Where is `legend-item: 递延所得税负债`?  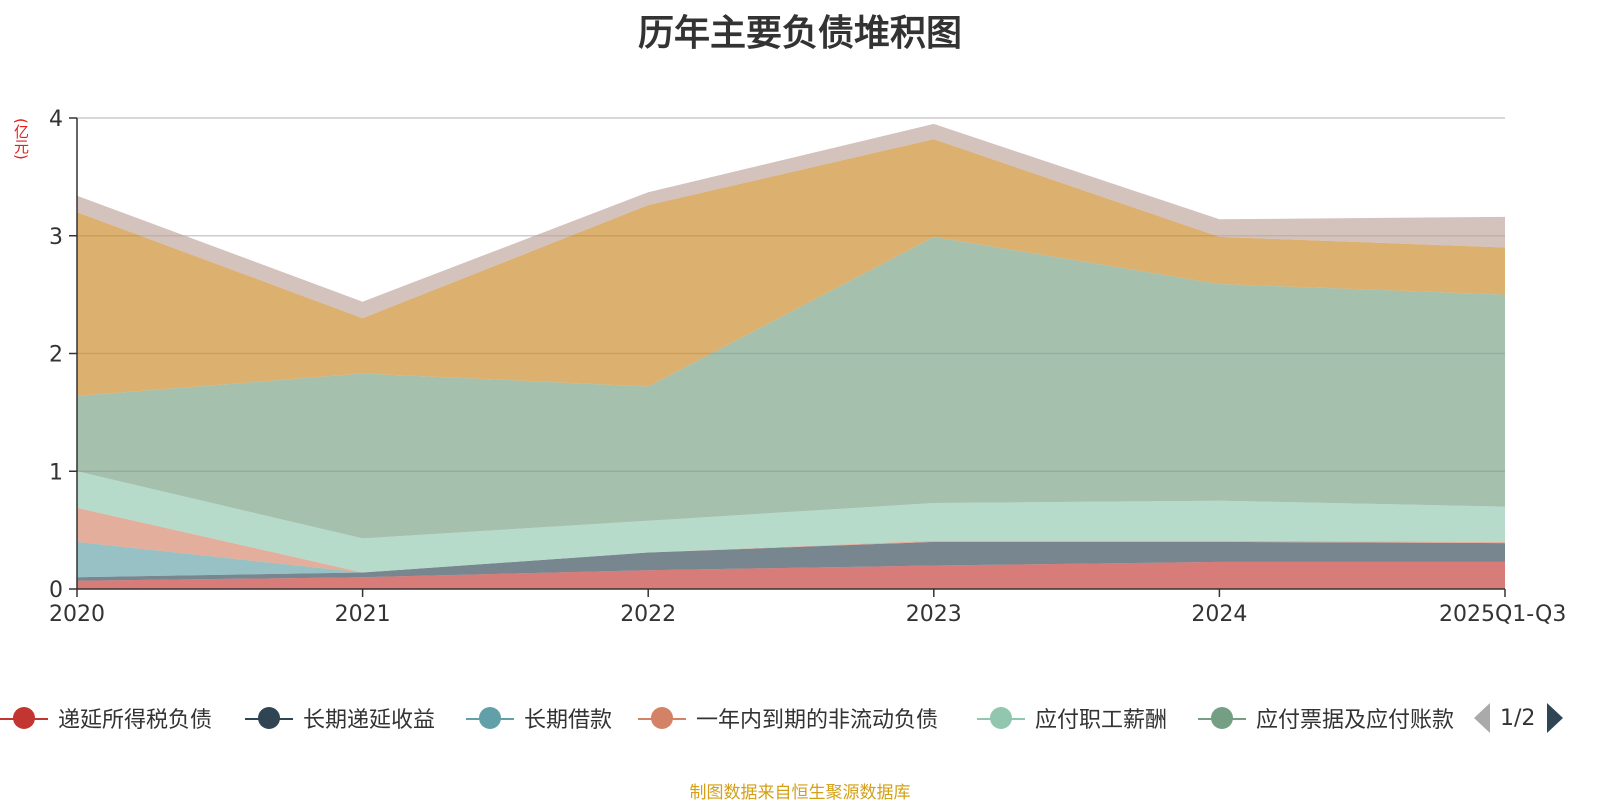 legend-item: 递延所得税负债 is located at coordinates (106, 718).